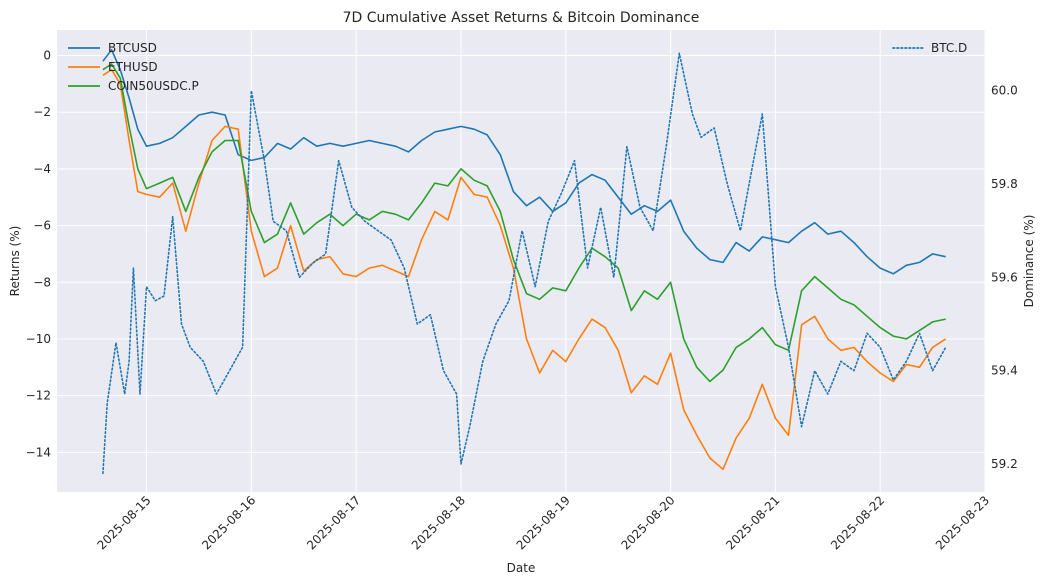 Image resolution: width=1045 pixels, height=587 pixels. I want to click on x-tick-label: 2025-08-18, so click(438, 522).